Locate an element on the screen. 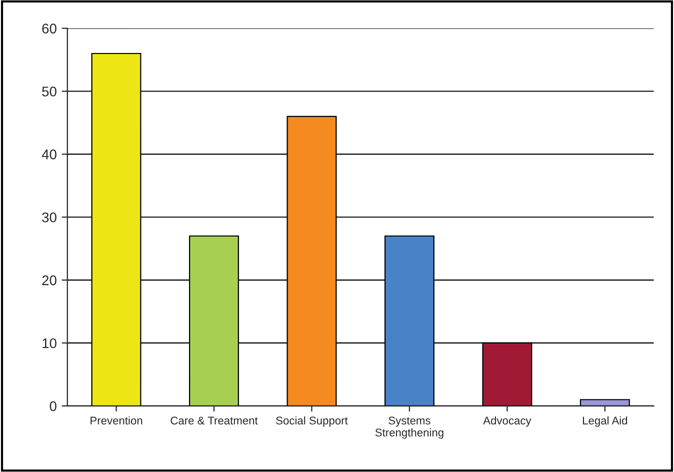 The width and height of the screenshot is (674, 472). x-tick-label: Care & Treatment is located at coordinates (214, 420).